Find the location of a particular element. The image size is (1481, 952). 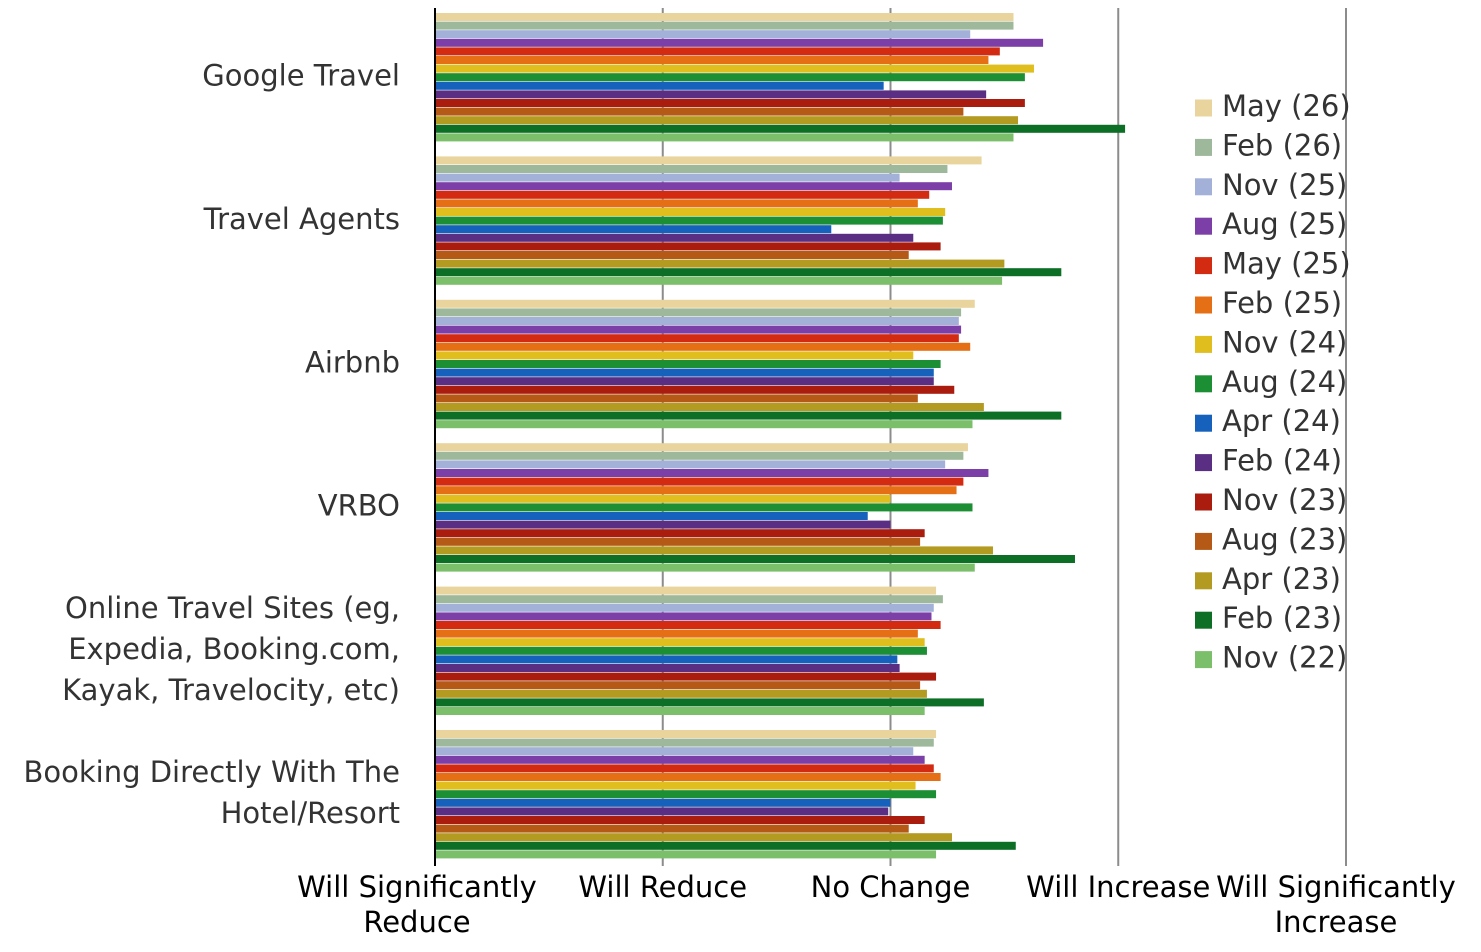

legend-label: Nov (25) is located at coordinates (1284, 185).